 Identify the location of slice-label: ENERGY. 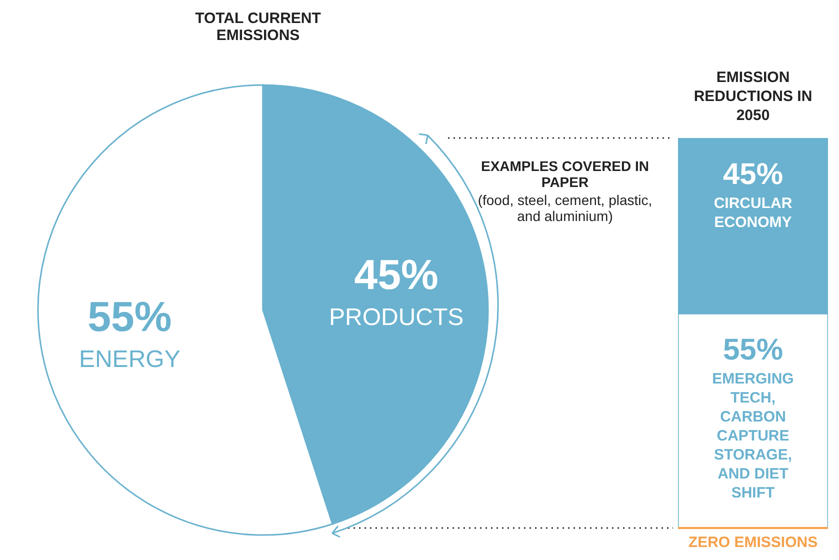
(129, 360).